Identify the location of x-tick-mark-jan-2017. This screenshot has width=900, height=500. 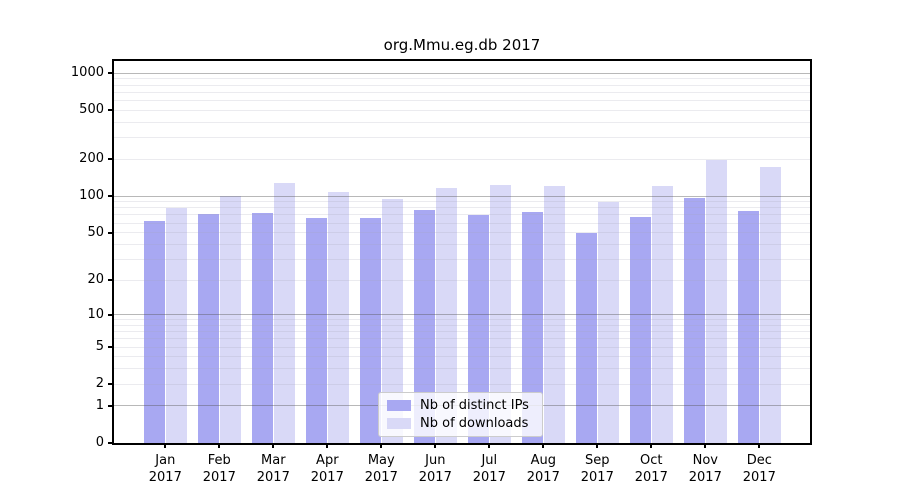
(165, 445).